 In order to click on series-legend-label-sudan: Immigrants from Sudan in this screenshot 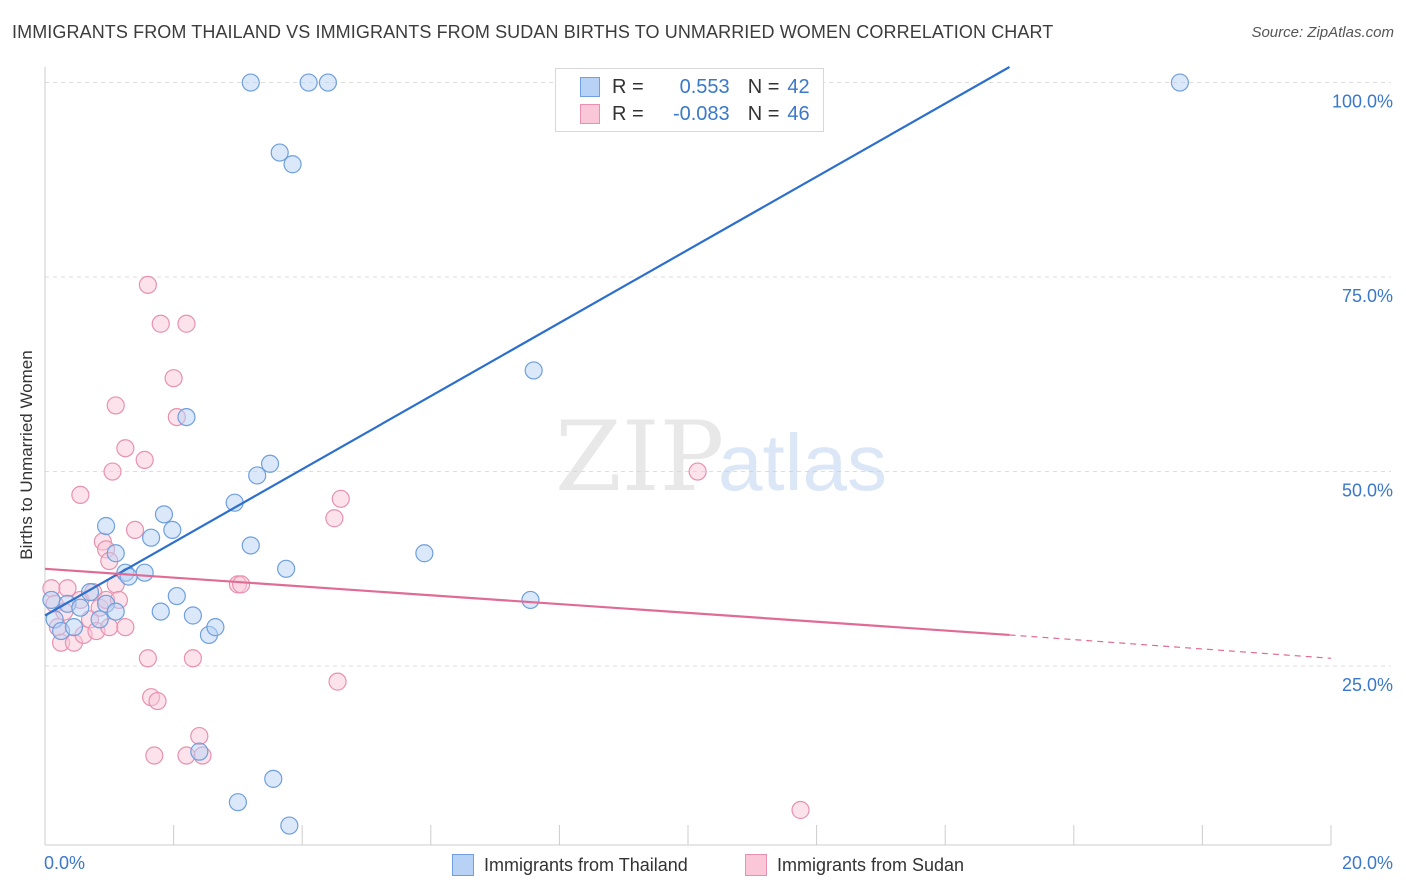, I will do `click(871, 864)`.